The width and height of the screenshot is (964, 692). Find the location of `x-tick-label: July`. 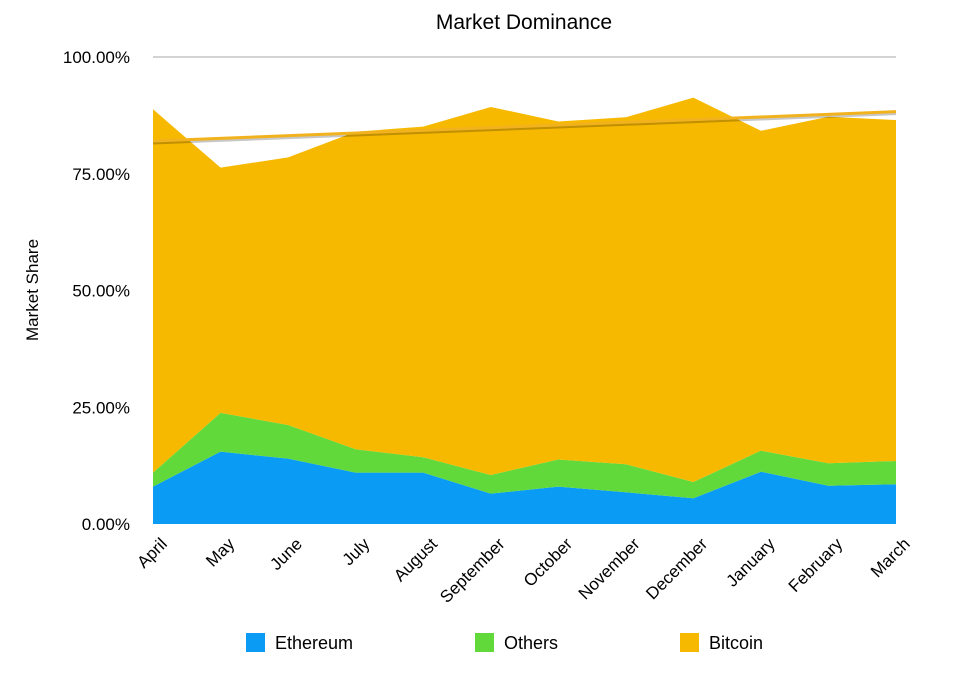

x-tick-label: July is located at coordinates (356, 551).